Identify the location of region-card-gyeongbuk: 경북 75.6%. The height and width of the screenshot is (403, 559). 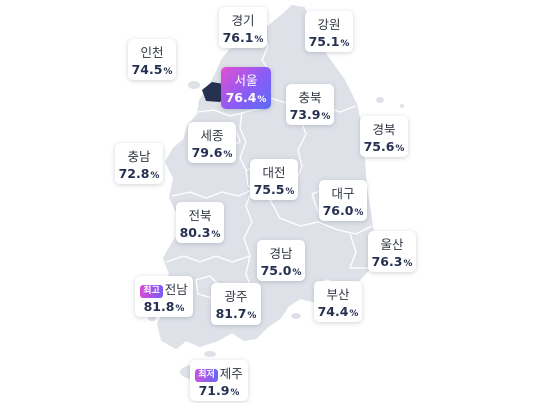
(384, 136).